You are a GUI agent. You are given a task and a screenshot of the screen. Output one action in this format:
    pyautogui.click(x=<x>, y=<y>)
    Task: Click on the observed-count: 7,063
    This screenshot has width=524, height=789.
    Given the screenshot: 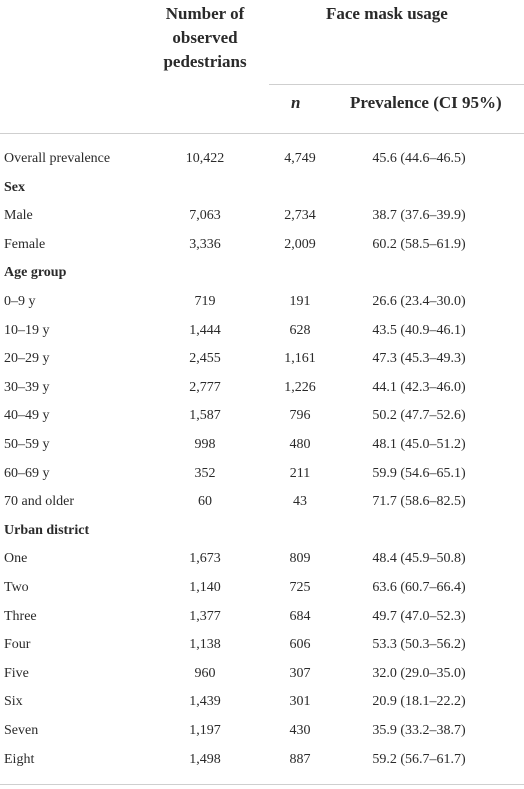 What is the action you would take?
    pyautogui.click(x=205, y=215)
    